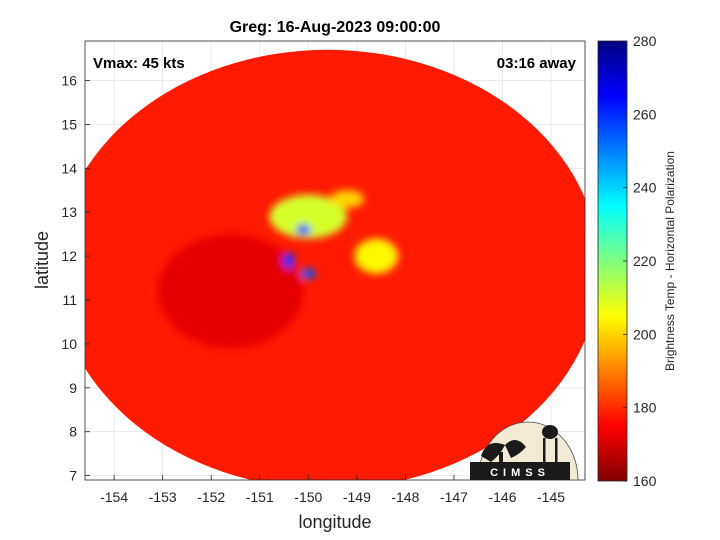 The width and height of the screenshot is (720, 540). I want to click on feature-core-north, so click(303, 230).